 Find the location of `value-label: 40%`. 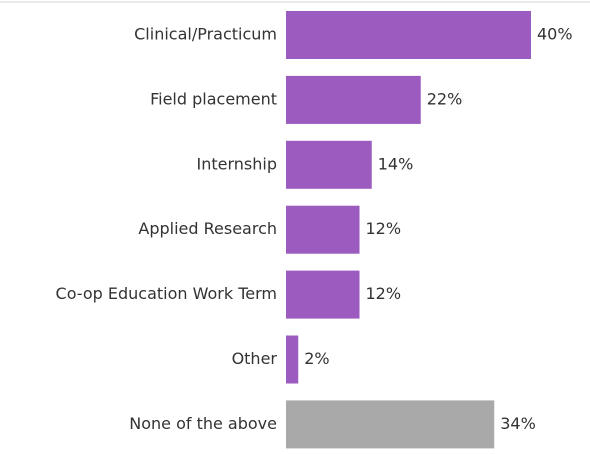

value-label: 40% is located at coordinates (555, 34).